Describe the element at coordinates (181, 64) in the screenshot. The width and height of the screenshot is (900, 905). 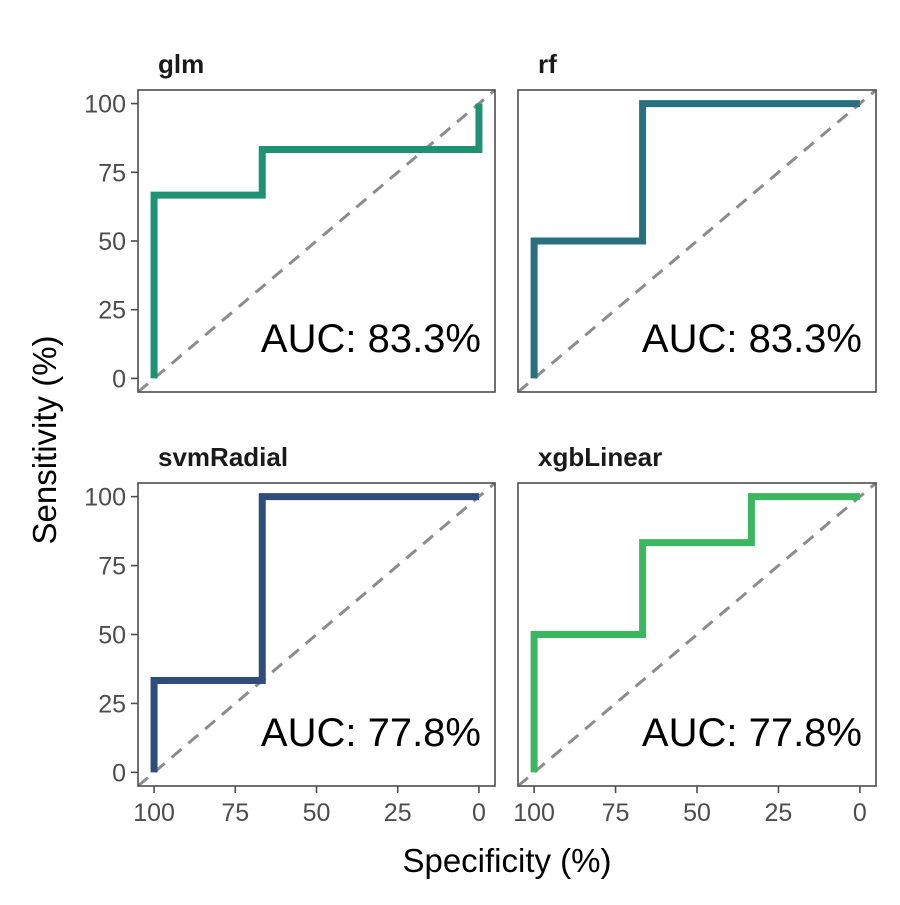
I see `facet-title-glm: glm` at that location.